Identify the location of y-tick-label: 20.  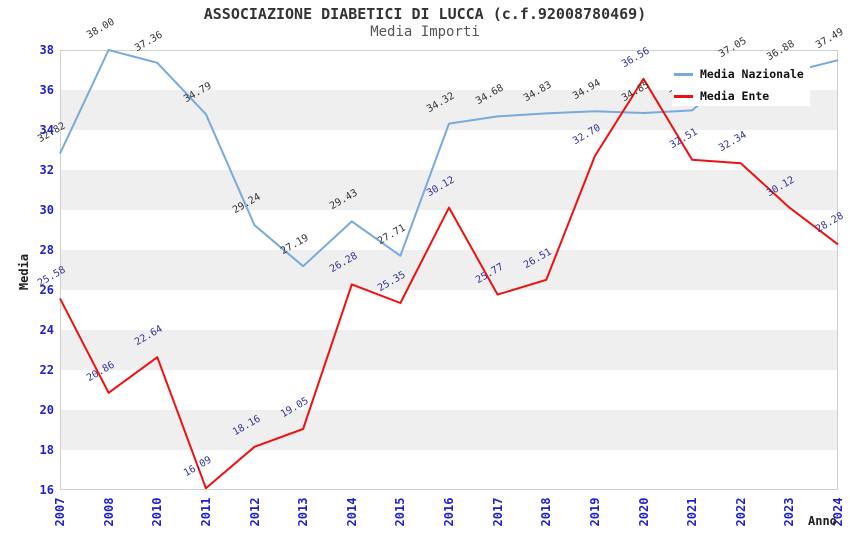
(46, 410).